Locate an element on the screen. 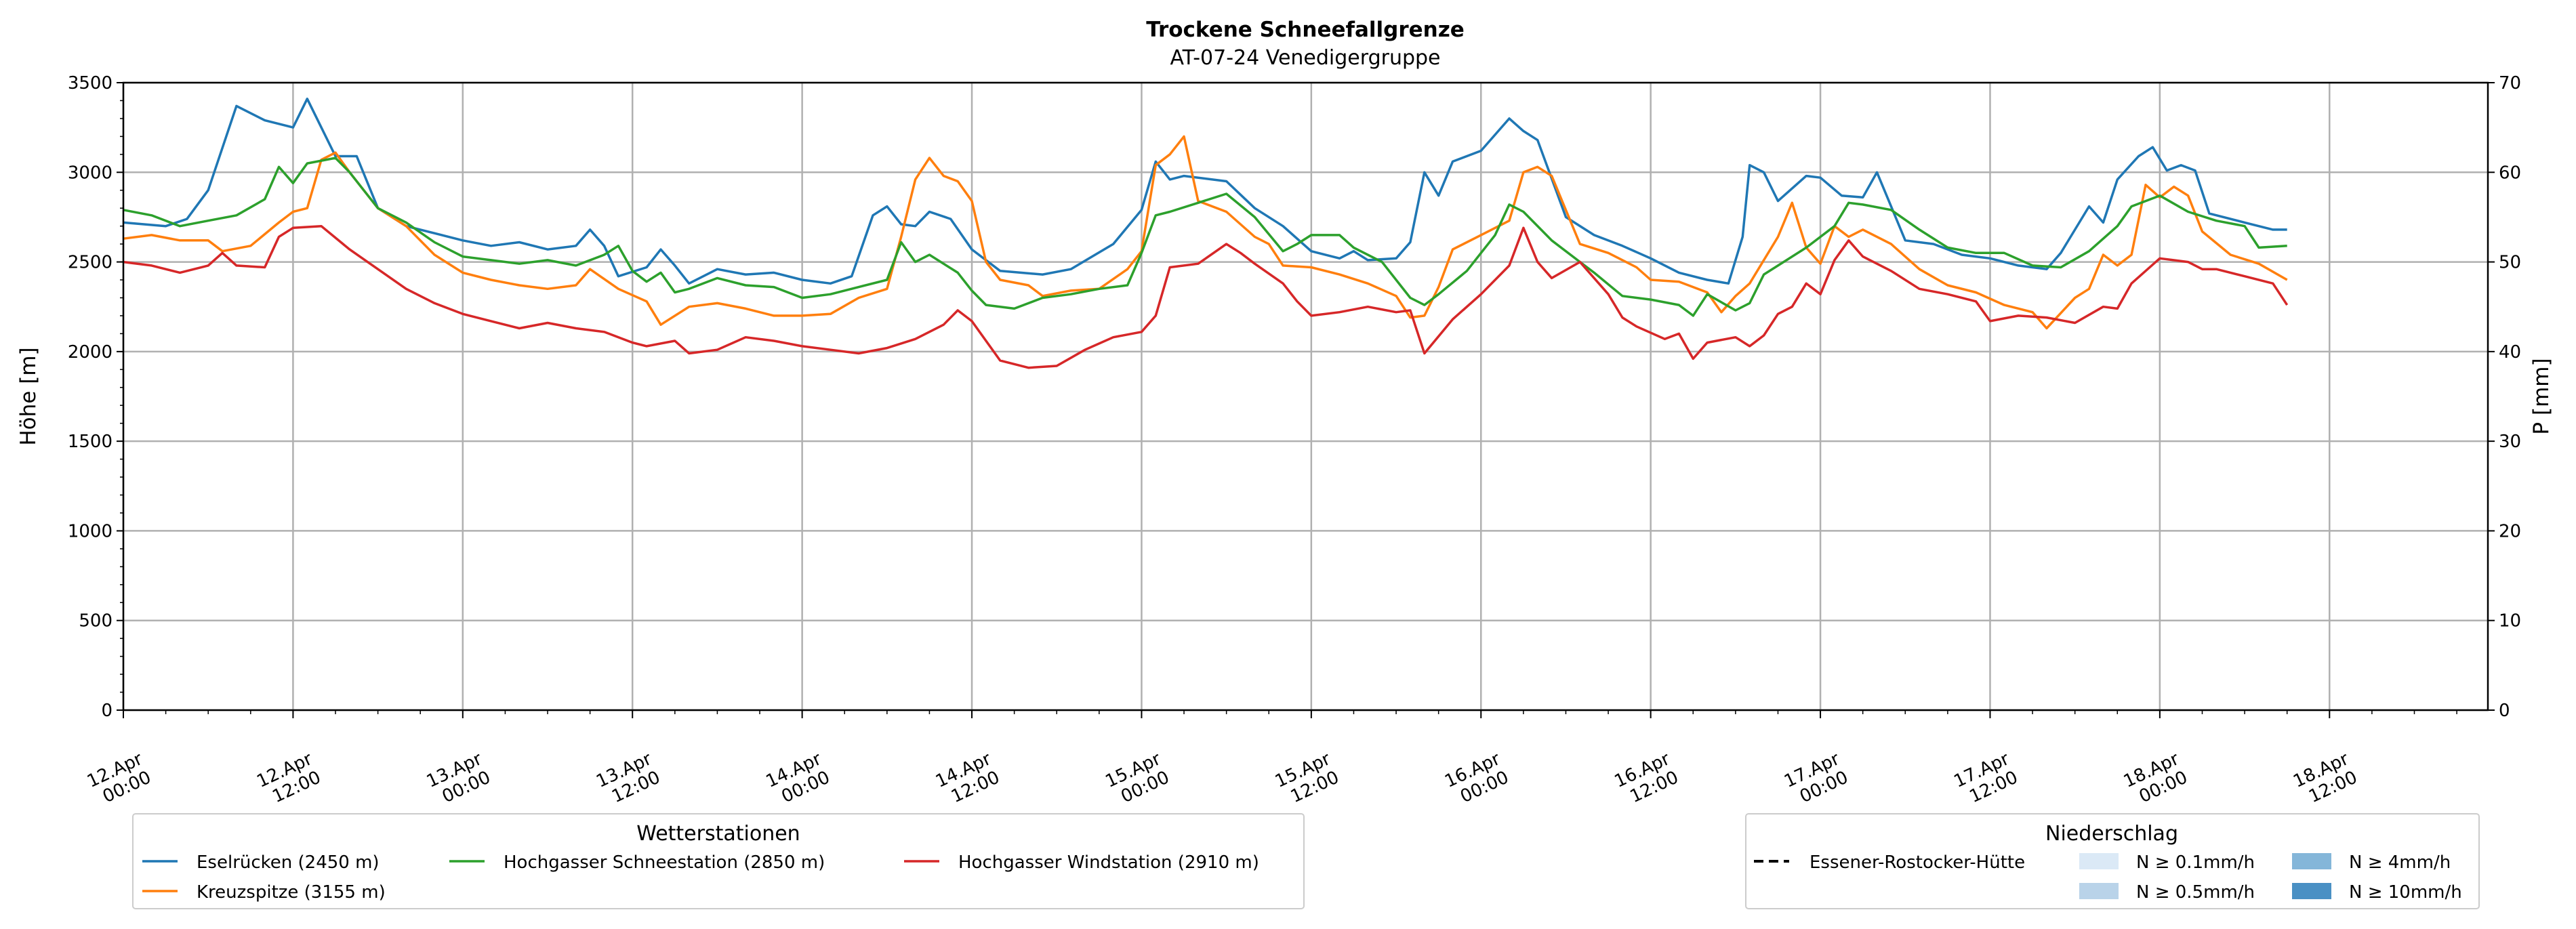 The height and width of the screenshot is (929, 2576). y-tick-label: 2500 is located at coordinates (90, 263).